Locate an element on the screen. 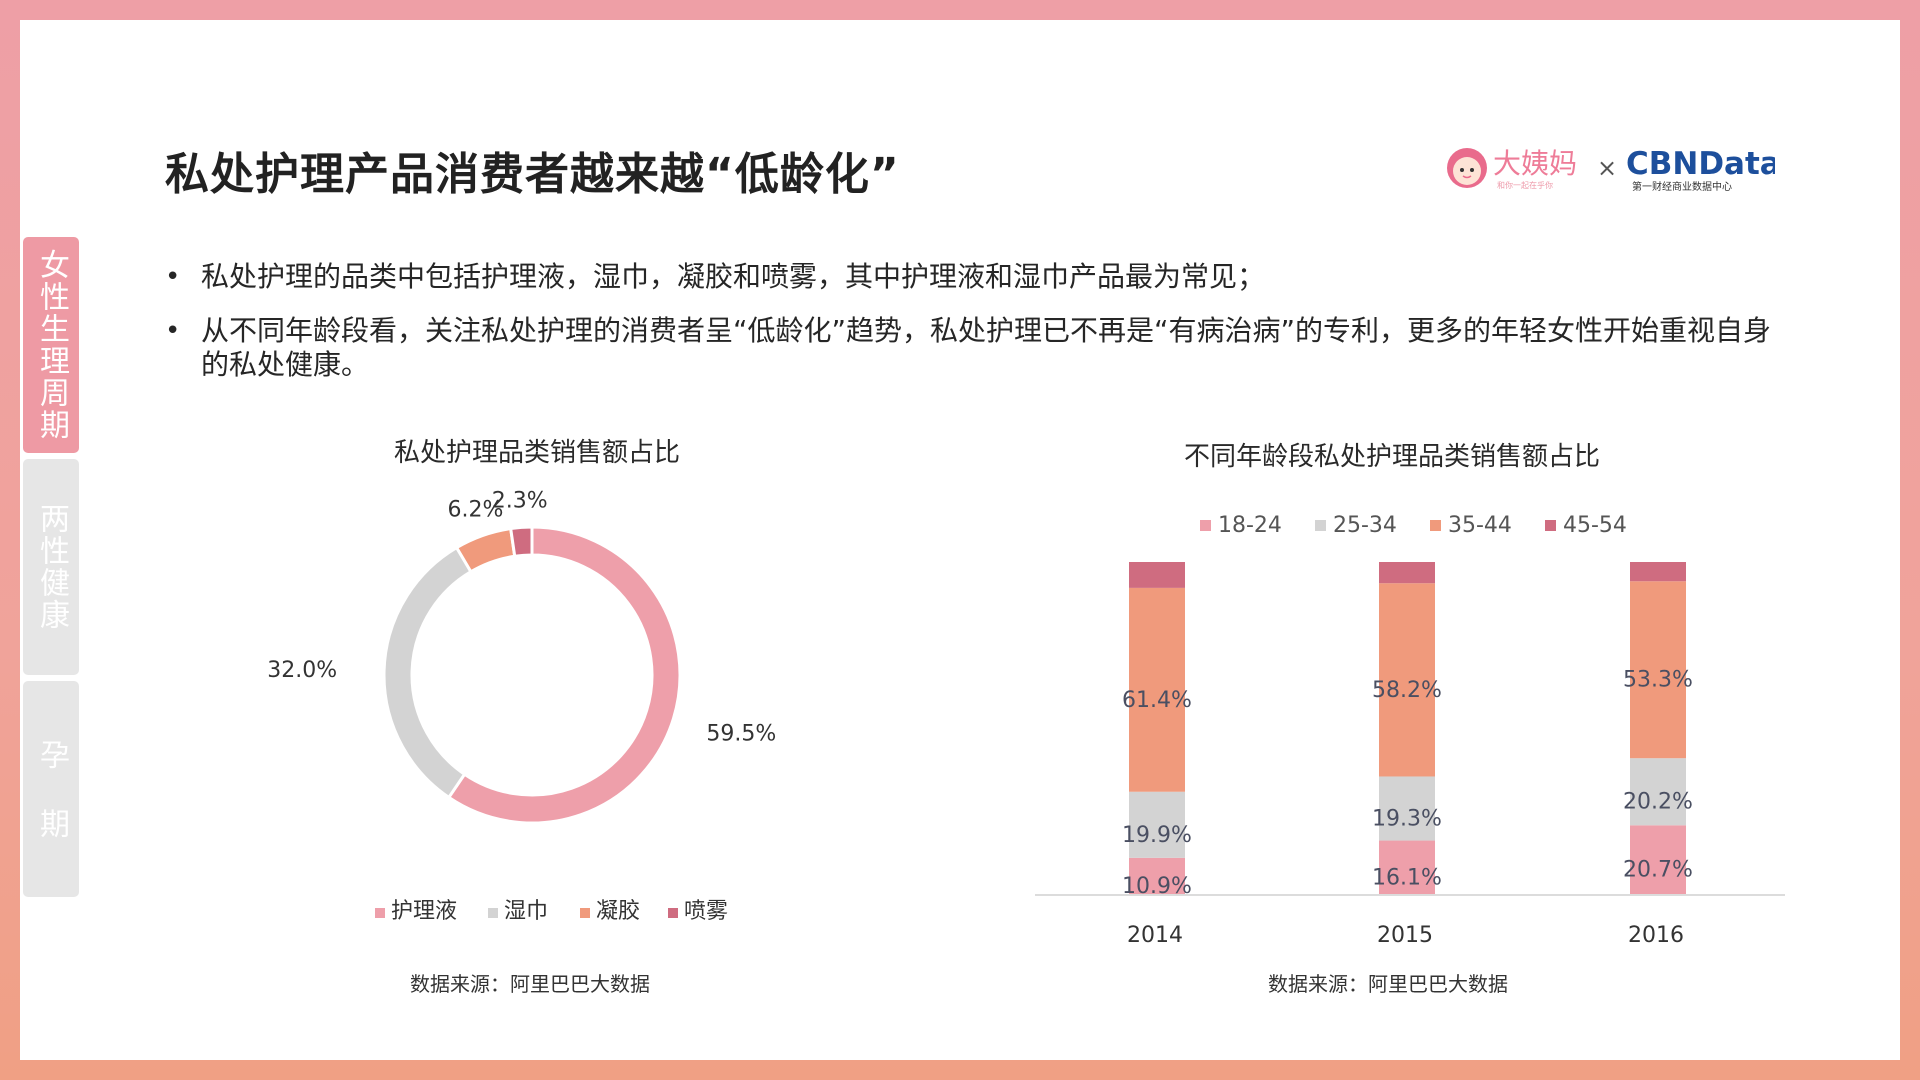  tab-pregnancy: 孕 期 is located at coordinates (51, 789).